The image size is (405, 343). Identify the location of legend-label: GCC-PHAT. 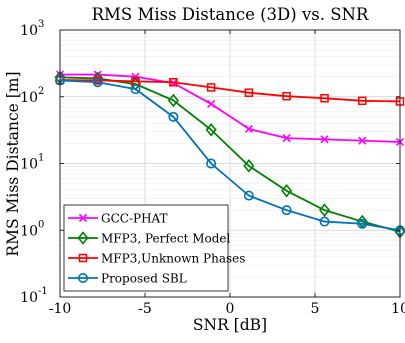
(134, 219).